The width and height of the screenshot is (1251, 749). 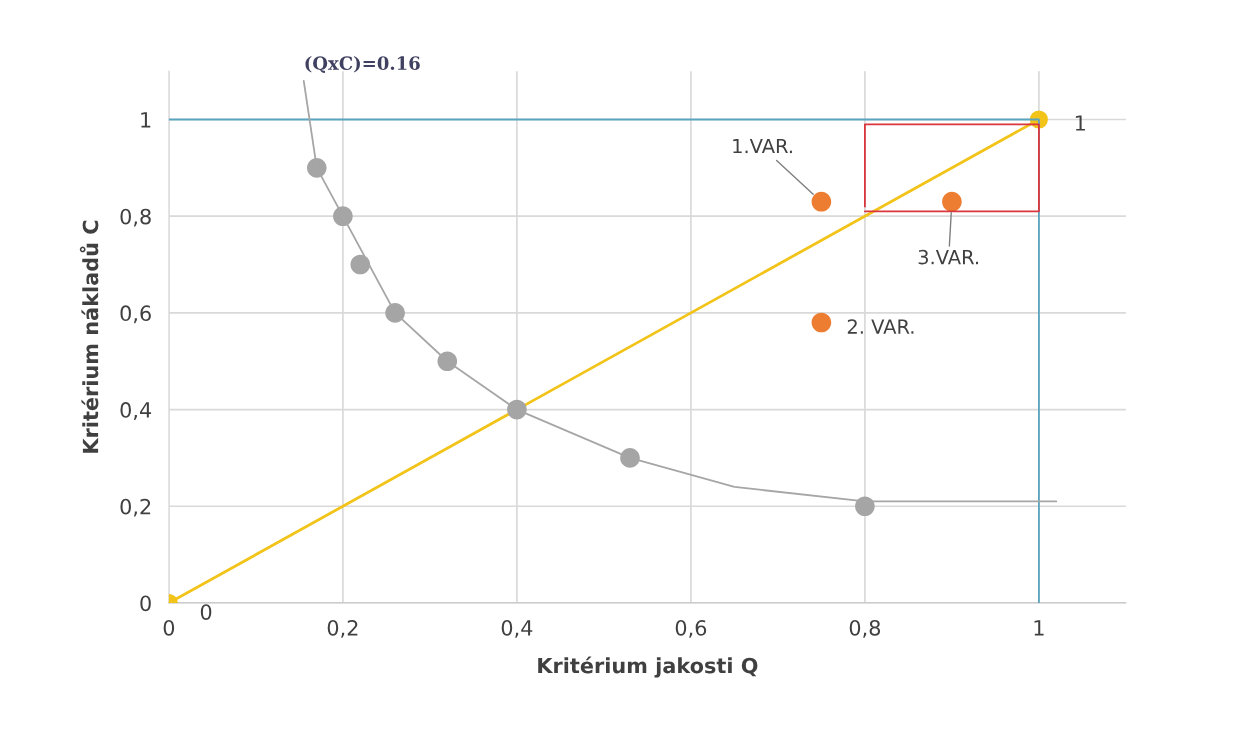 I want to click on y-axis-title: Kritérium nákladů C, so click(x=89, y=336).